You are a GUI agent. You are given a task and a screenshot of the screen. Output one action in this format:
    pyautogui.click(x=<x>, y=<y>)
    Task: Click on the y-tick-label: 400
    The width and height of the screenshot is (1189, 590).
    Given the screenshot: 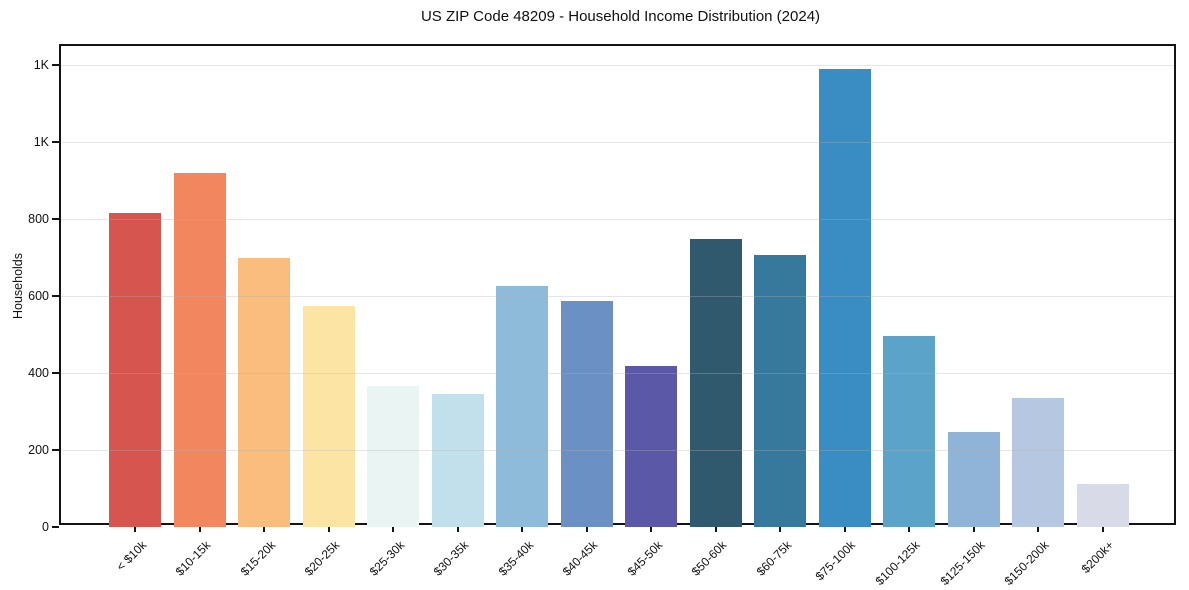 What is the action you would take?
    pyautogui.click(x=38, y=373)
    